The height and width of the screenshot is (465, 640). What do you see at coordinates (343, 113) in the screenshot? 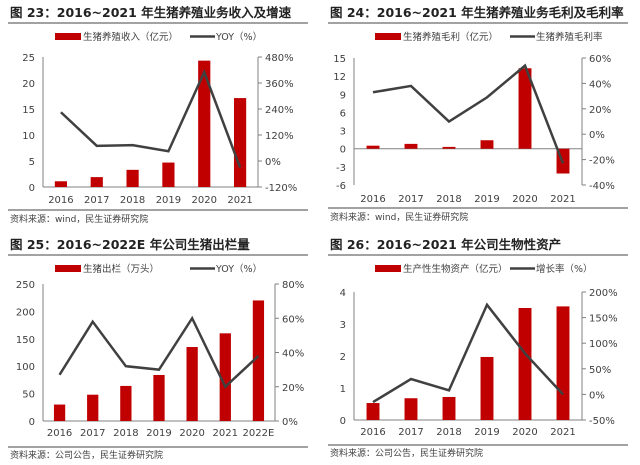
I see `left-tick-label: 6` at bounding box center [343, 113].